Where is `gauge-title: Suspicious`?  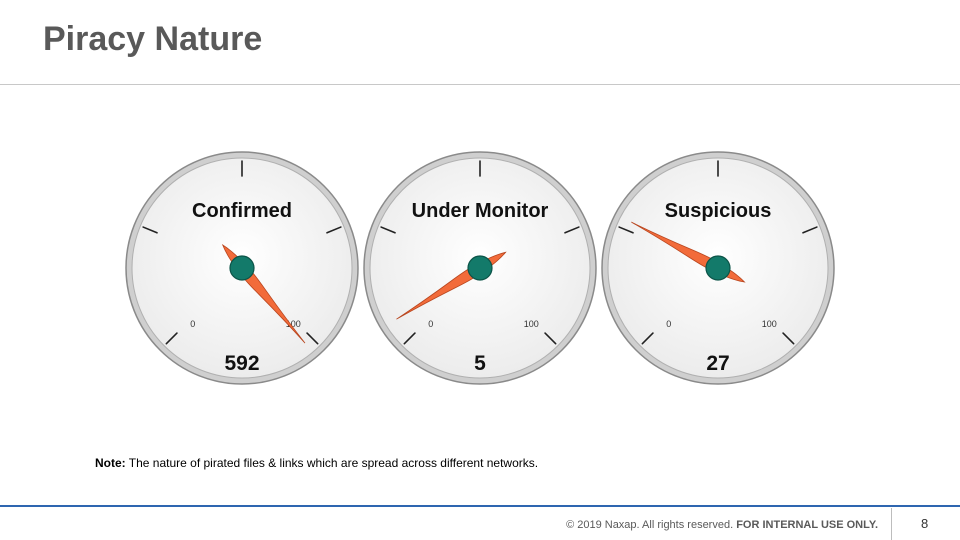
gauge-title: Suspicious is located at coordinates (718, 211).